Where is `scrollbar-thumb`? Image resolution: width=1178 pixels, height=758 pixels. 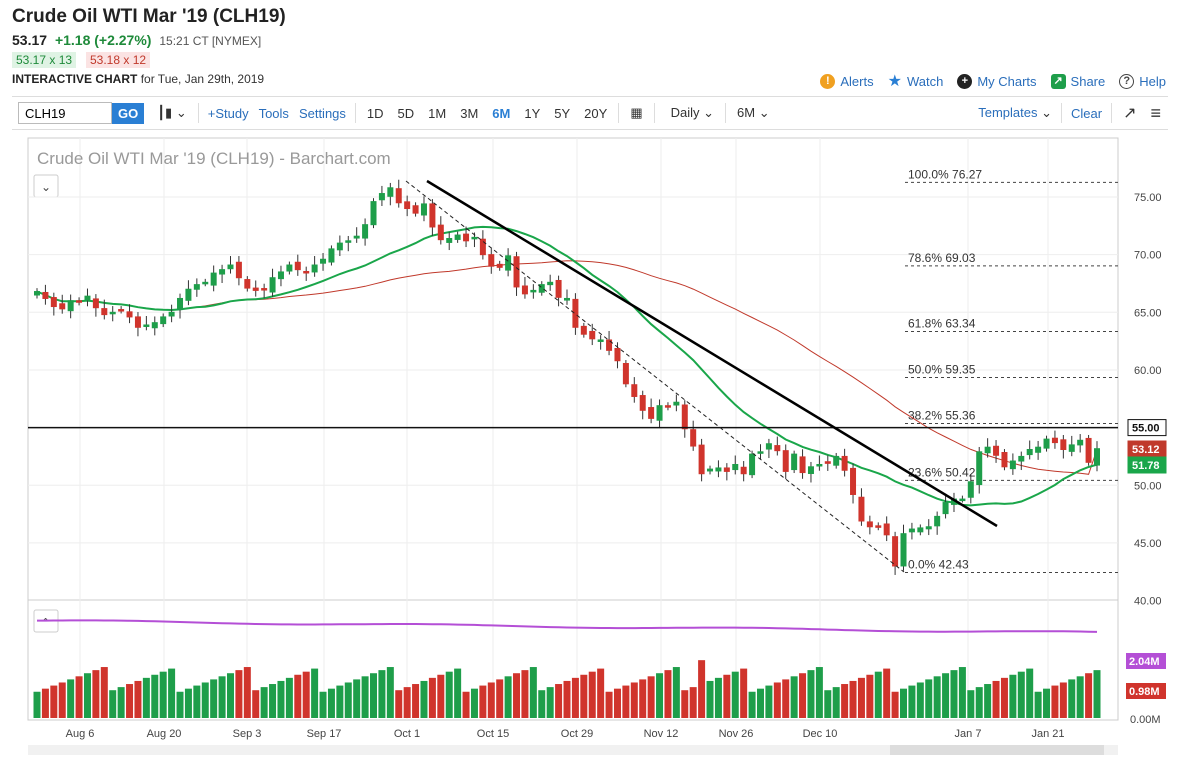 scrollbar-thumb is located at coordinates (997, 750).